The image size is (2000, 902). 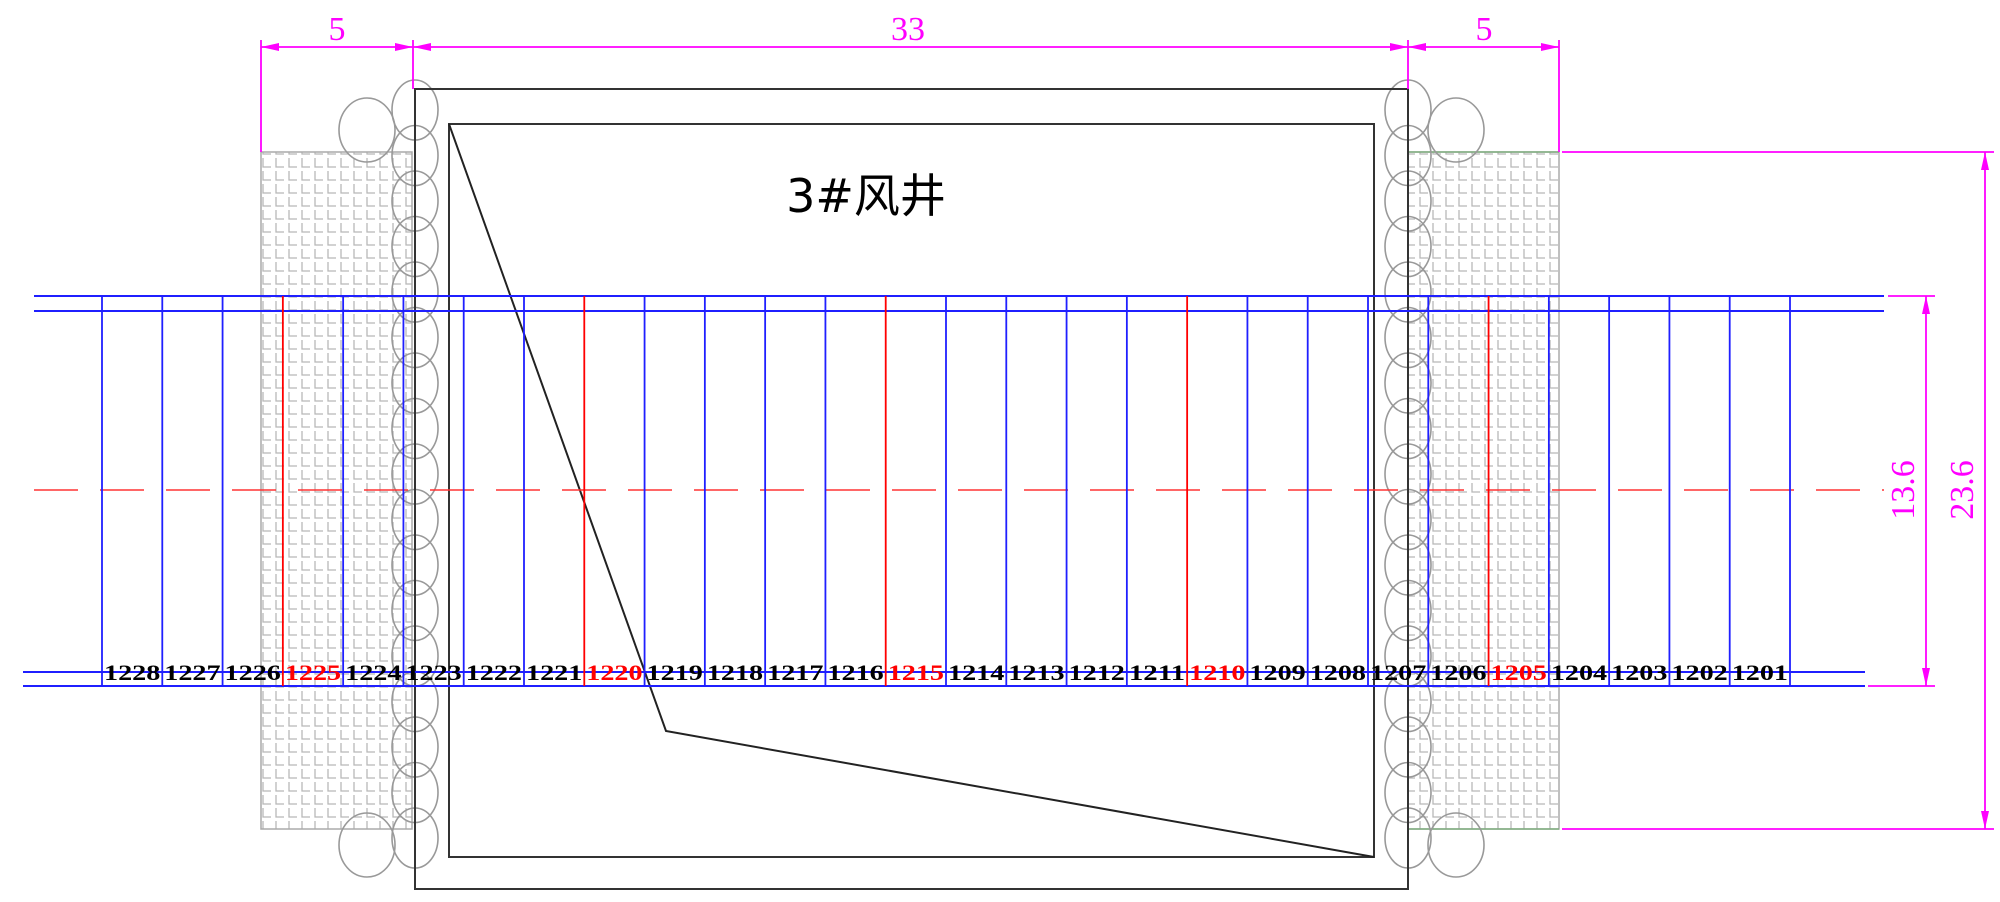 I want to click on segment-label: 1208, so click(x=1338, y=672).